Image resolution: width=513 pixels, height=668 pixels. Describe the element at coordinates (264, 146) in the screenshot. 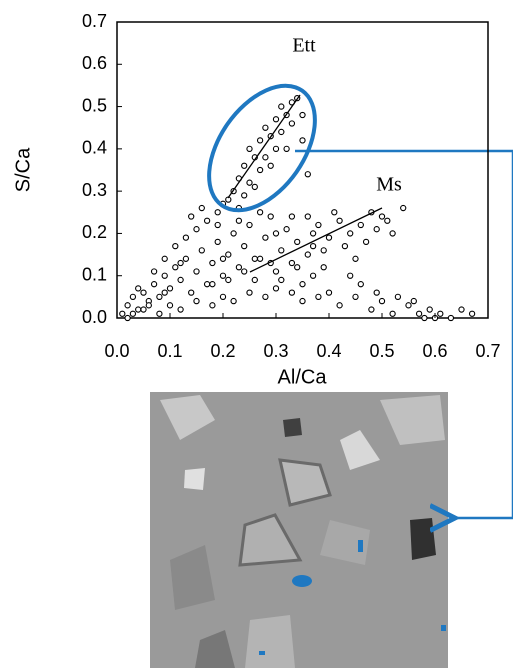

I see `ett-trend` at that location.